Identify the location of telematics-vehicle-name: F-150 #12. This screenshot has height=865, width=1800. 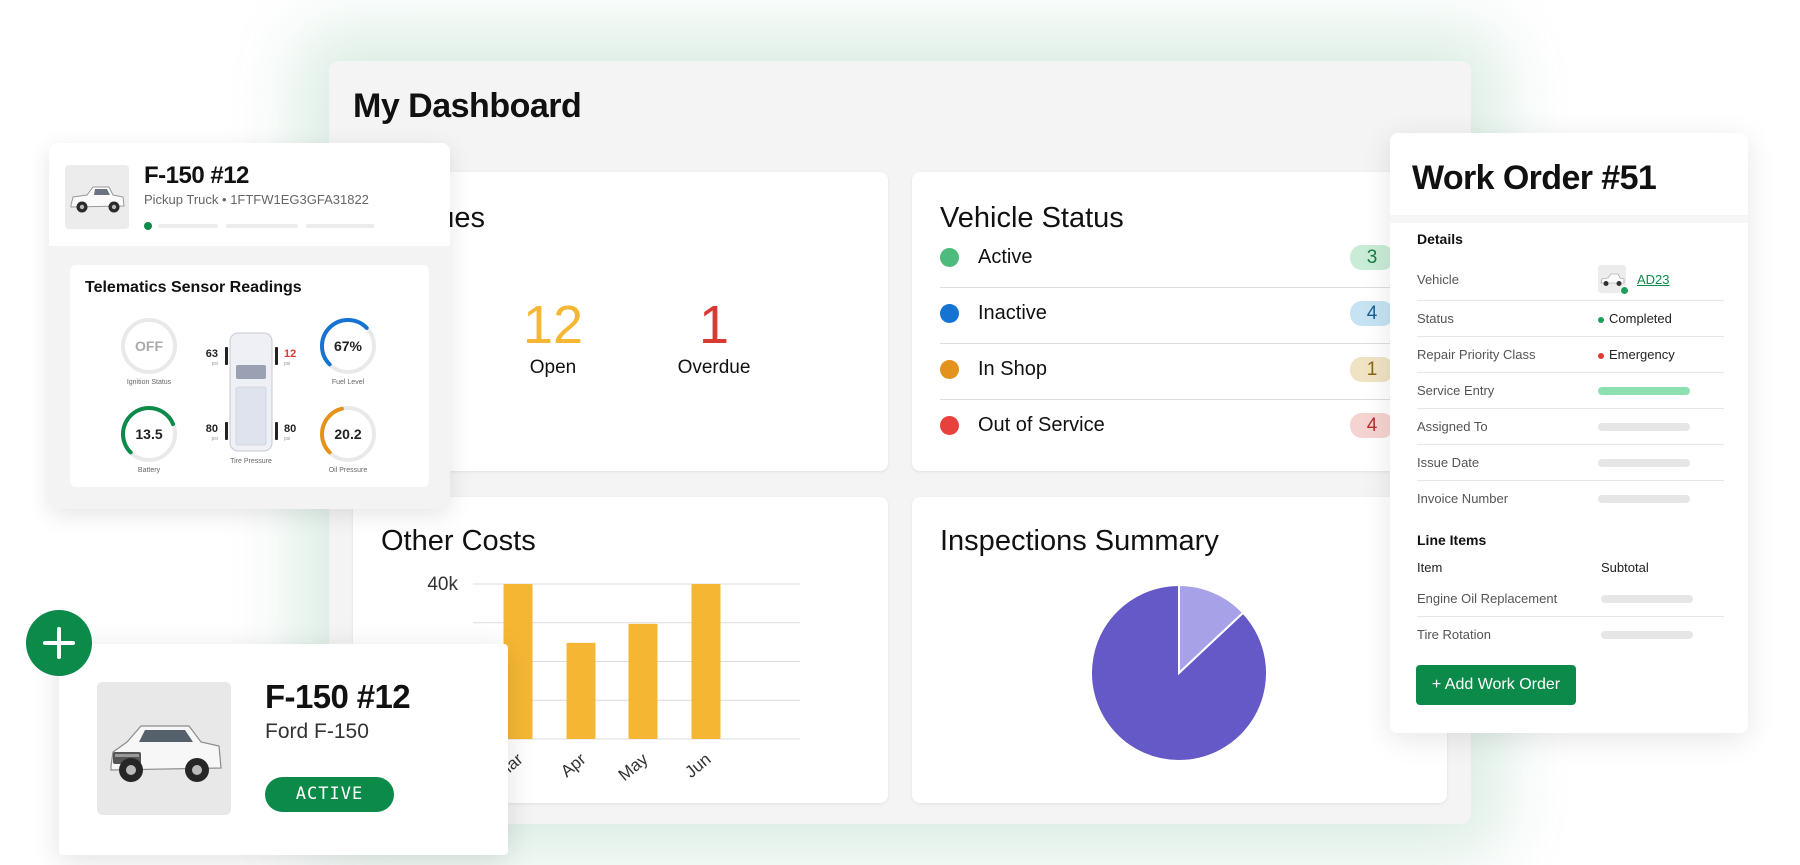
(196, 175).